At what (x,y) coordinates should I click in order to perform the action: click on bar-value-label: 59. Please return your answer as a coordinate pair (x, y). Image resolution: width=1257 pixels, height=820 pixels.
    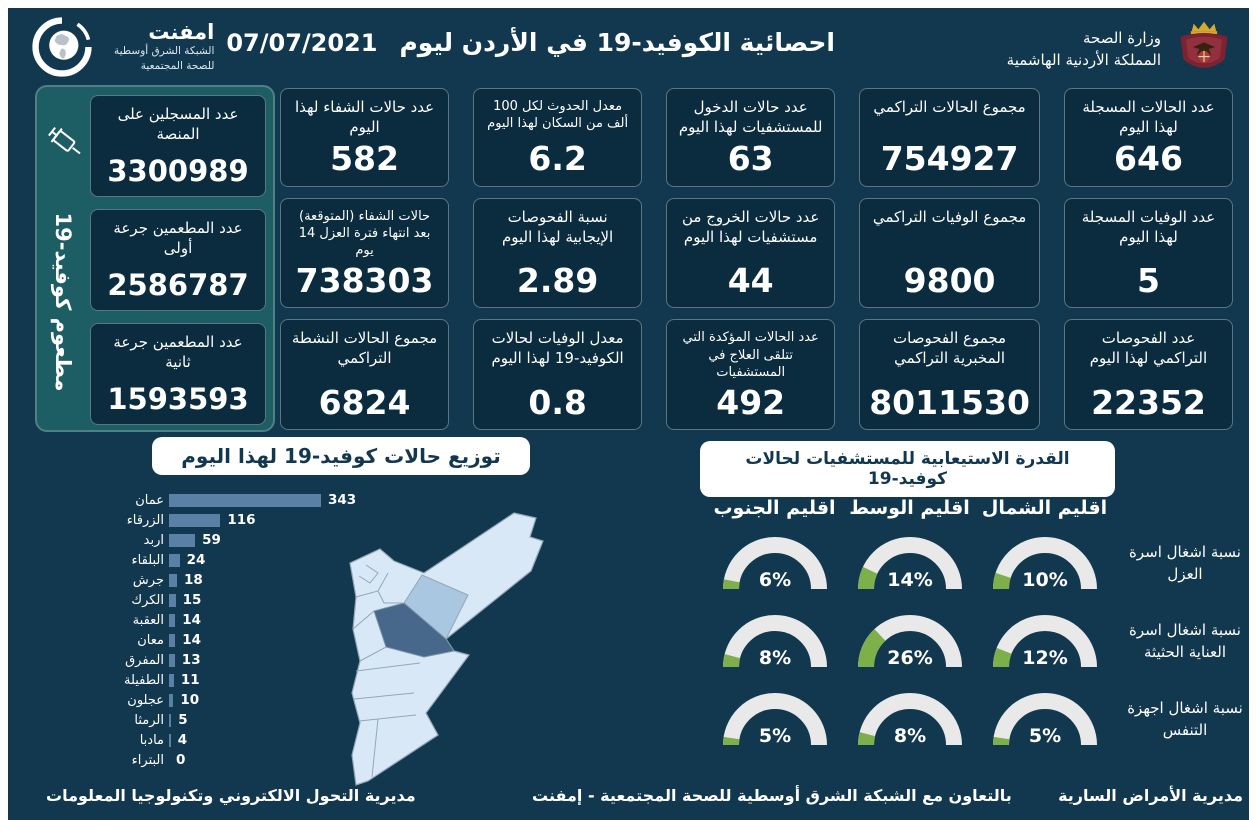
    Looking at the image, I should click on (211, 540).